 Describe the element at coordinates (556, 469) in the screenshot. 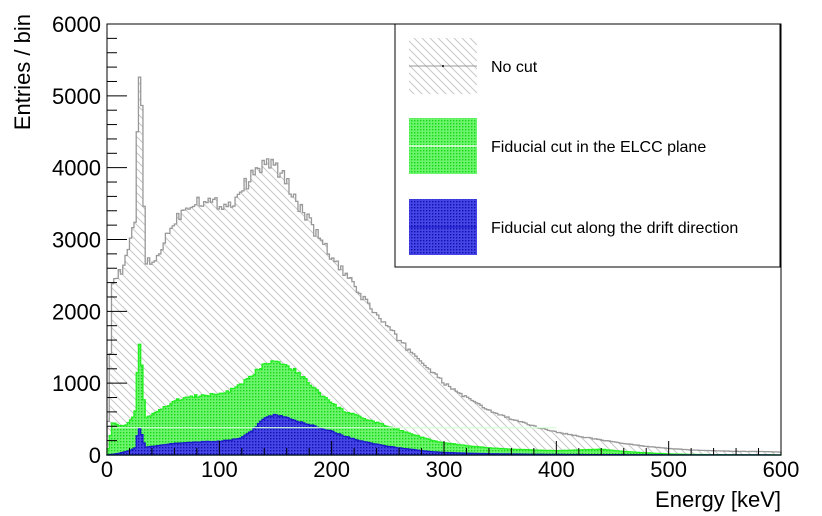

I see `x-tick-label: 400` at that location.